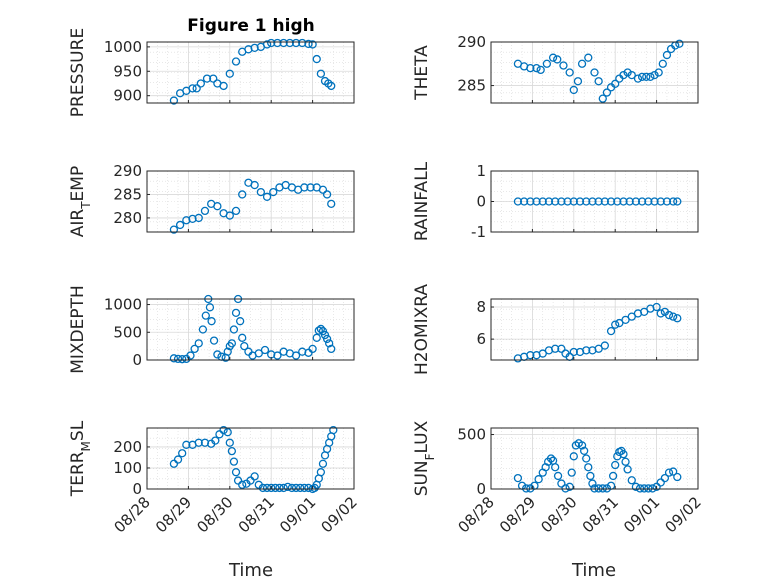 This screenshot has width=778, height=583. I want to click on y-tick-label: 285, so click(127, 194).